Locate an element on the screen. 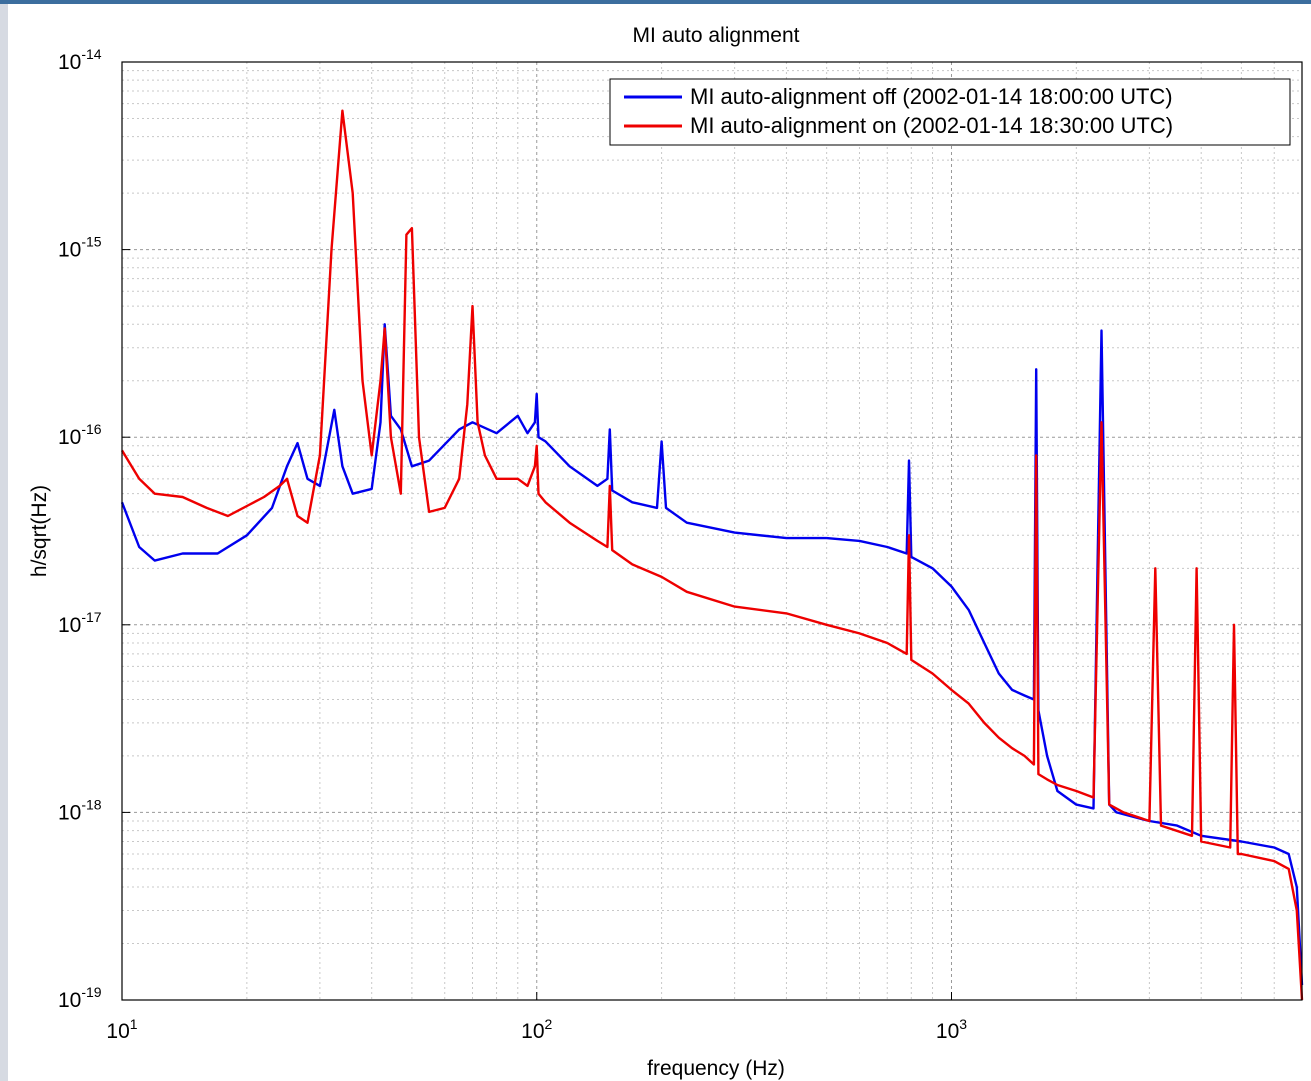  chart-title: MI auto alignment is located at coordinates (716, 35).